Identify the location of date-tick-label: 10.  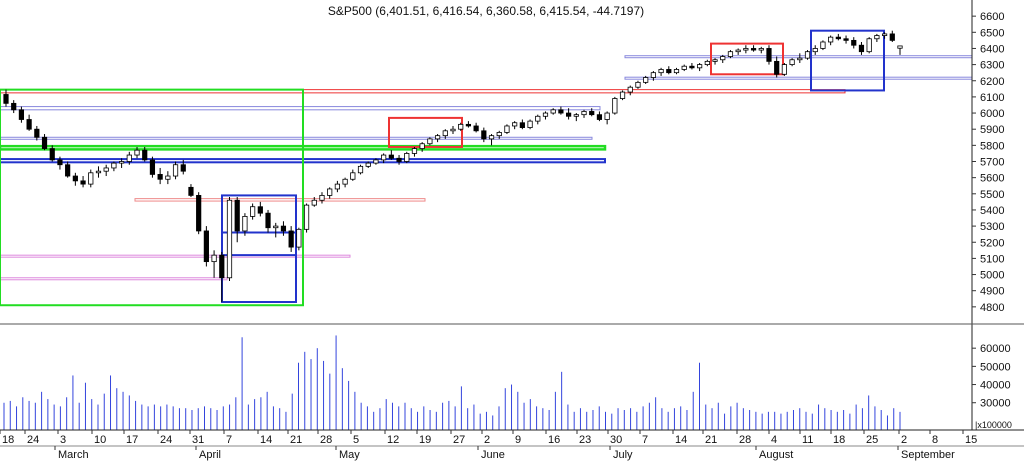
(100, 440).